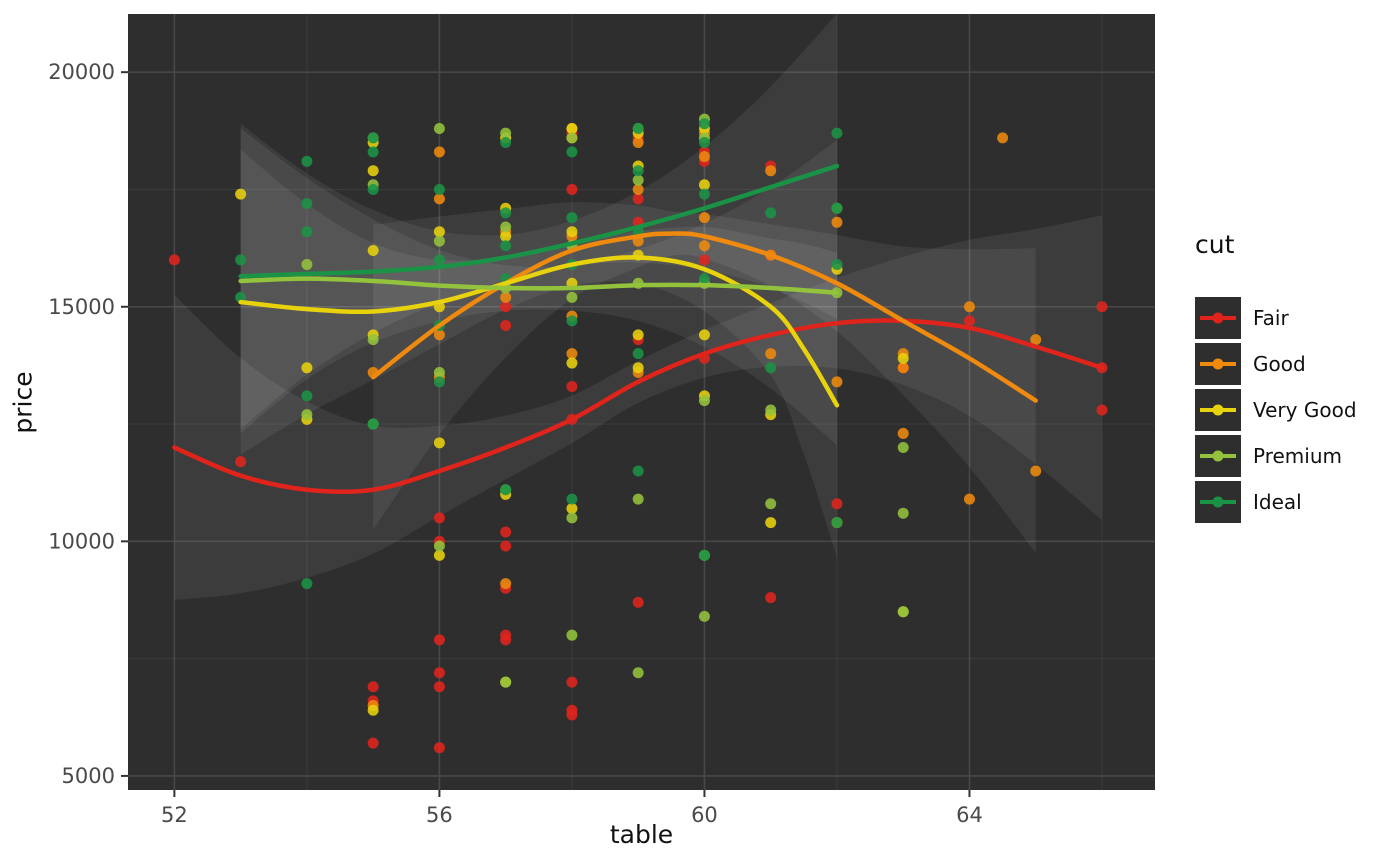 Image resolution: width=1400 pixels, height=866 pixels. What do you see at coordinates (1215, 244) in the screenshot?
I see `legend-title: cut` at bounding box center [1215, 244].